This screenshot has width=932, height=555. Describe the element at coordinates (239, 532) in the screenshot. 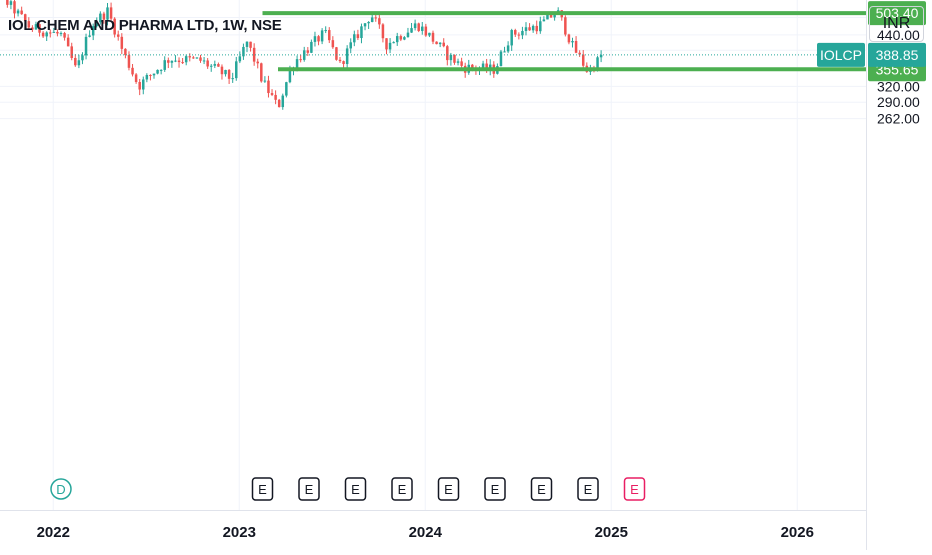

I see `x-tick-label: 2023` at that location.